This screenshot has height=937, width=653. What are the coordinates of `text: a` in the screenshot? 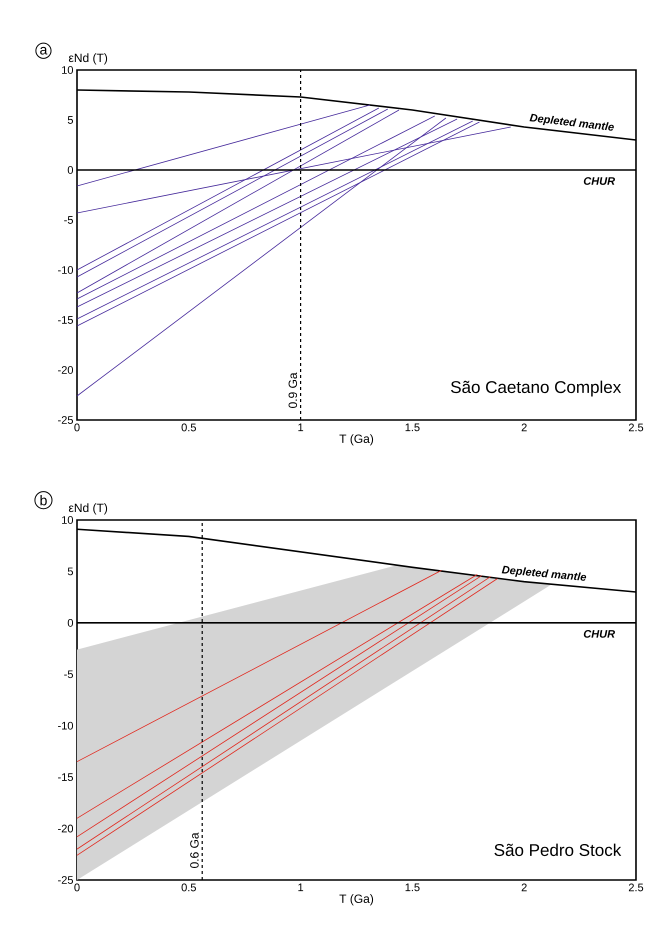 It's located at (44, 50).